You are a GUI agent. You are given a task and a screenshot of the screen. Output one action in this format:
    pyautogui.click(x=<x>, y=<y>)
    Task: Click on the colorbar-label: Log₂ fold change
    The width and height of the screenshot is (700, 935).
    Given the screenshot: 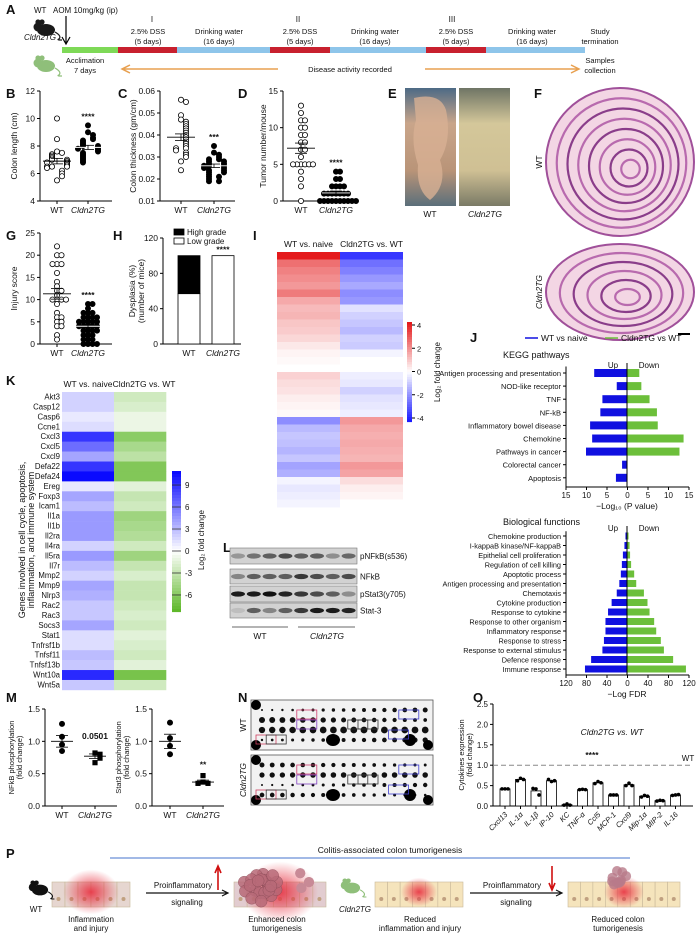 What is the action you would take?
    pyautogui.click(x=437, y=371)
    